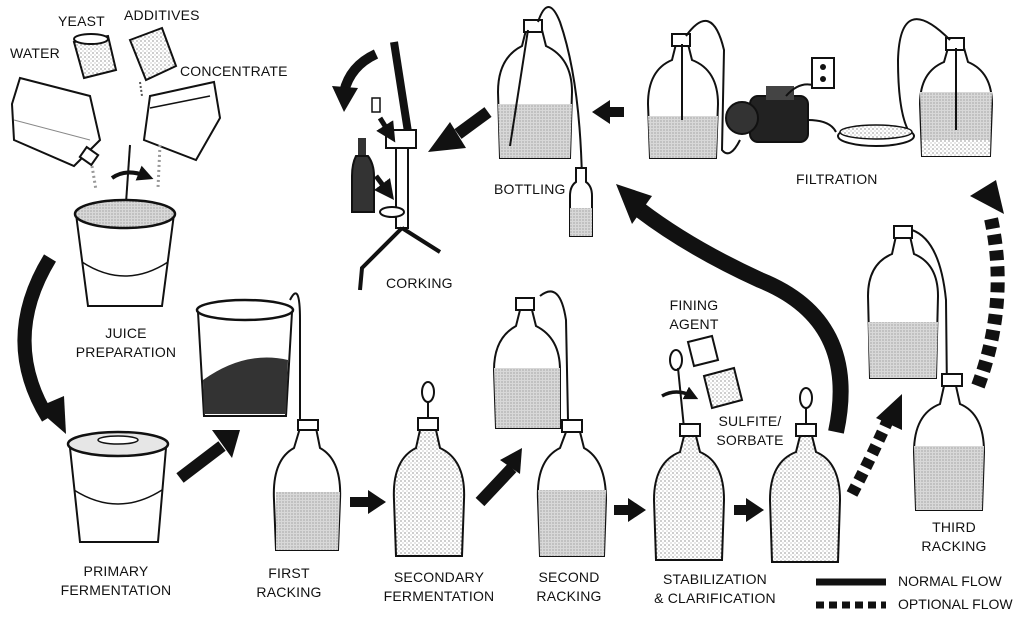 This screenshot has height=622, width=1024. I want to click on label-juice-preparation: JUICE PREPARATION, so click(126, 342).